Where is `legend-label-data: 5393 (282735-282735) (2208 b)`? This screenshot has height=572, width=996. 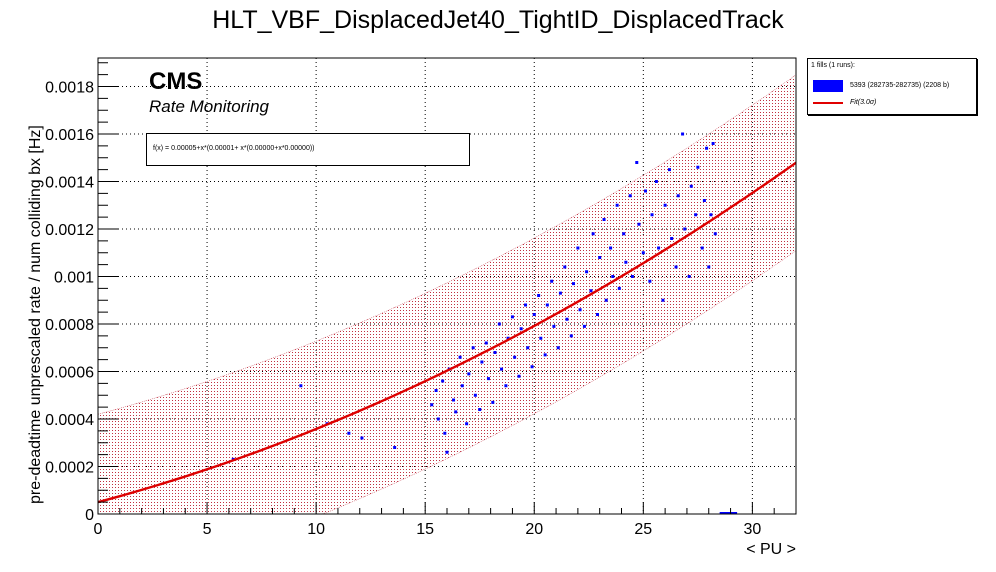
legend-label-data: 5393 (282735-282735) (2208 b) is located at coordinates (900, 85).